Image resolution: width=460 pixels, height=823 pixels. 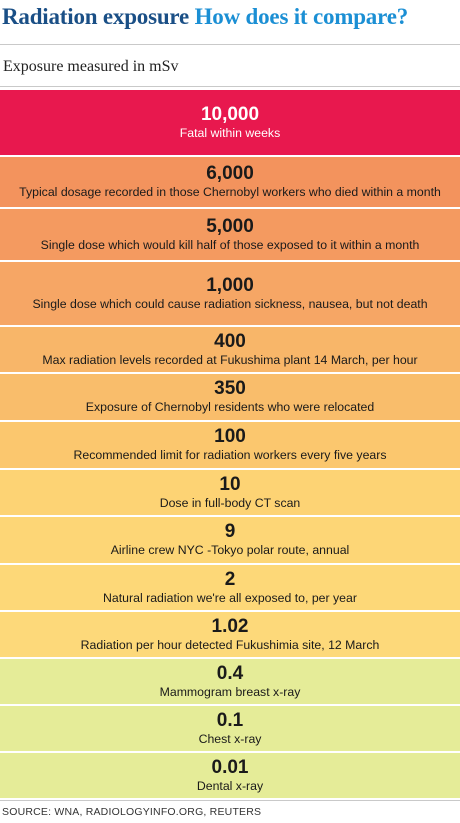 I want to click on exposure-label: Dental x-ray, so click(x=230, y=786).